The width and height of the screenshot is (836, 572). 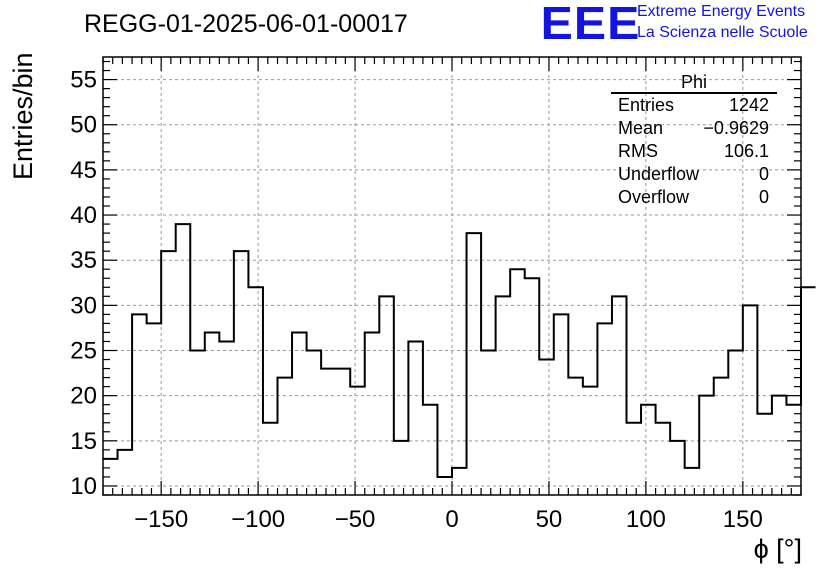 What do you see at coordinates (659, 174) in the screenshot?
I see `stats-label: Underflow` at bounding box center [659, 174].